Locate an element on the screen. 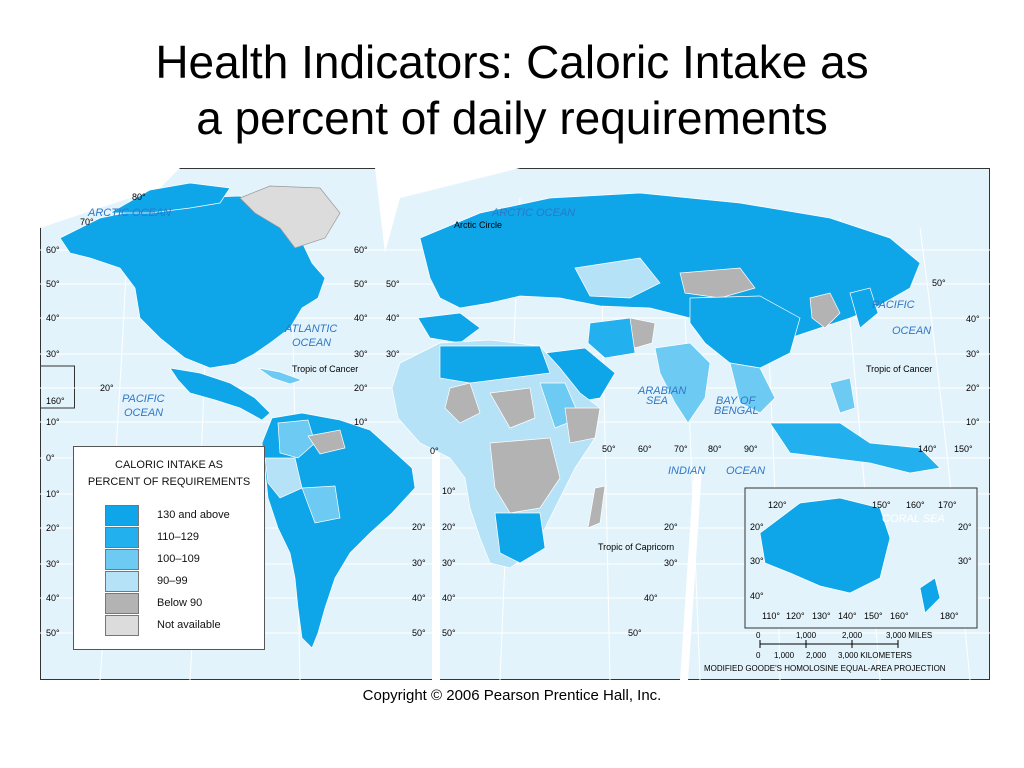  peru is located at coordinates (283, 478).